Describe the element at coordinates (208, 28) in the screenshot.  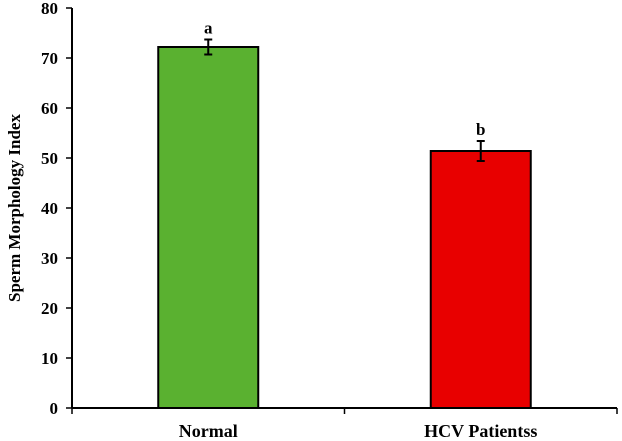
I see `significance-label: a` at that location.